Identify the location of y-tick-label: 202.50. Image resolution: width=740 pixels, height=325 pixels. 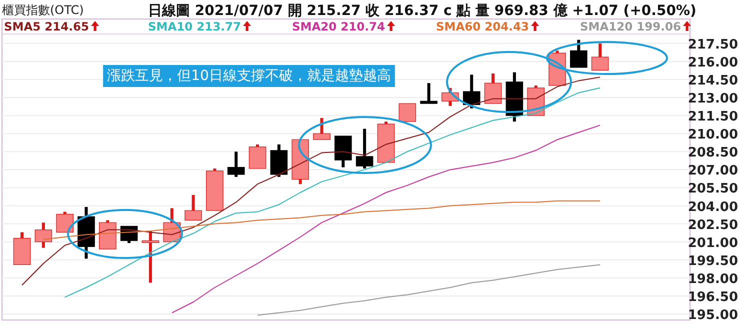
(713, 225).